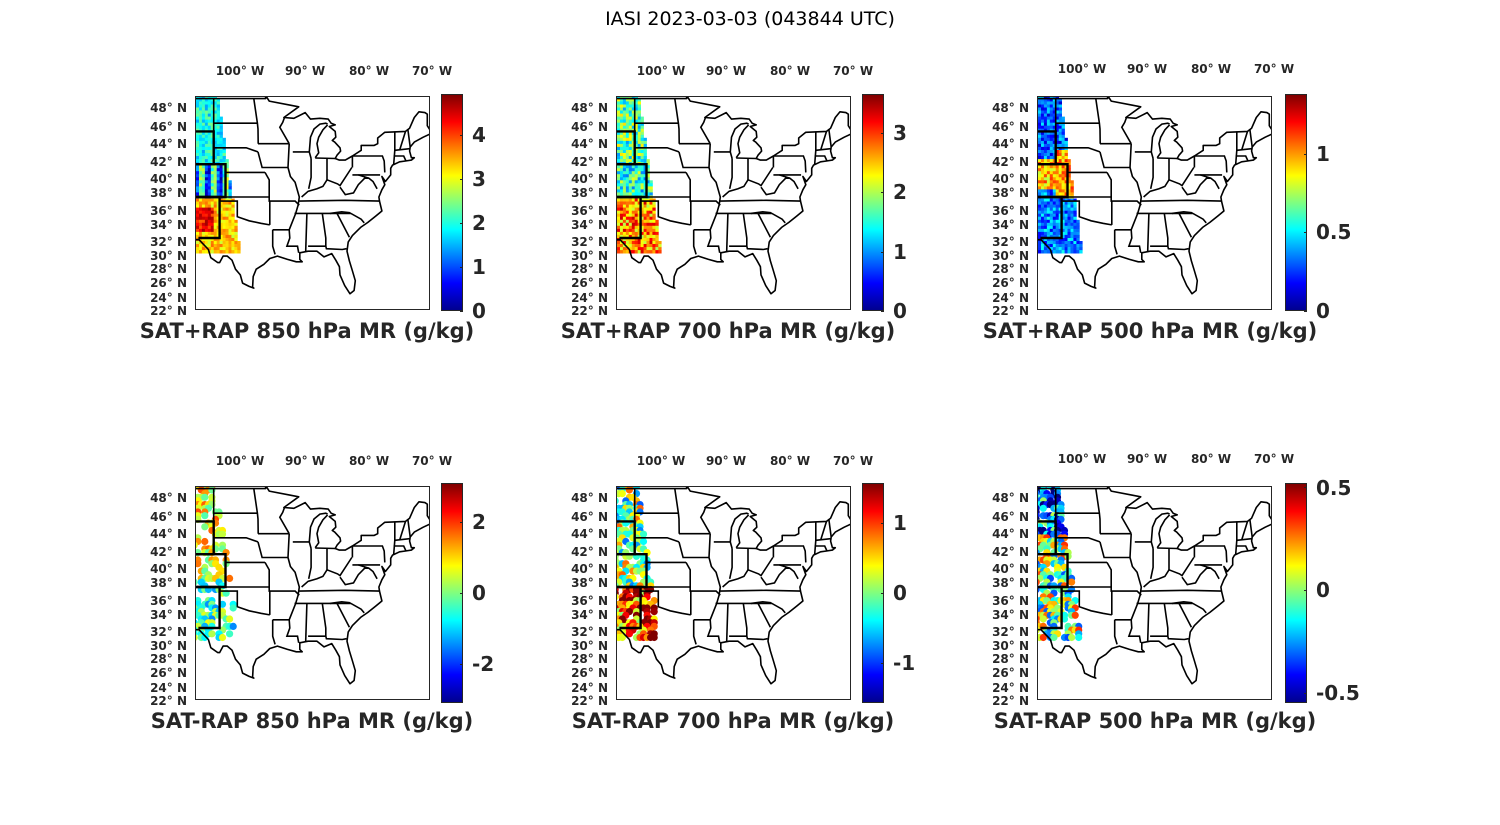  Describe the element at coordinates (589, 283) in the screenshot. I see `latitude-tick-label: 26° N` at that location.